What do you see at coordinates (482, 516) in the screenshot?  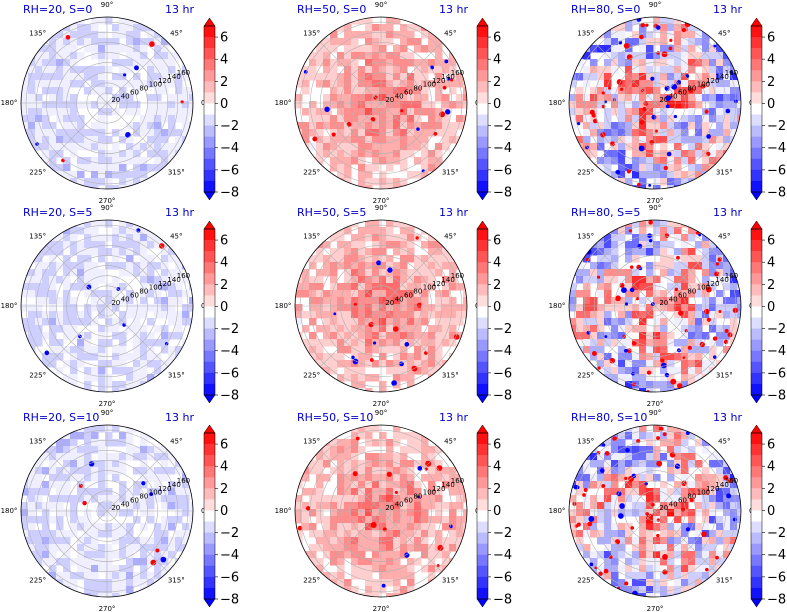 I see `colorbar-frame` at bounding box center [482, 516].